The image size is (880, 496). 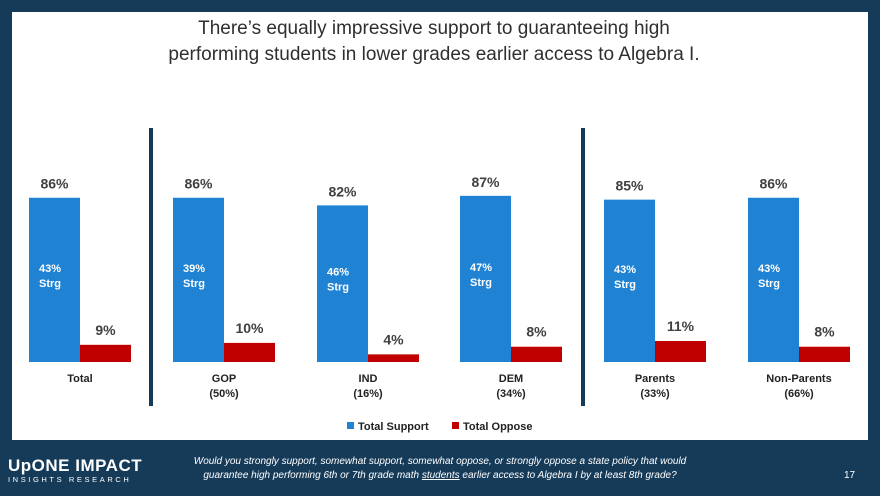 I want to click on category-label: Non-Parents, so click(x=798, y=379).